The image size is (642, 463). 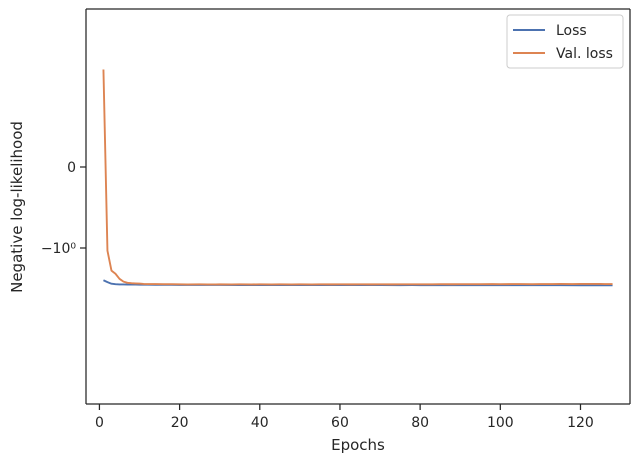 What do you see at coordinates (180, 423) in the screenshot?
I see `x-tick-label: 20` at bounding box center [180, 423].